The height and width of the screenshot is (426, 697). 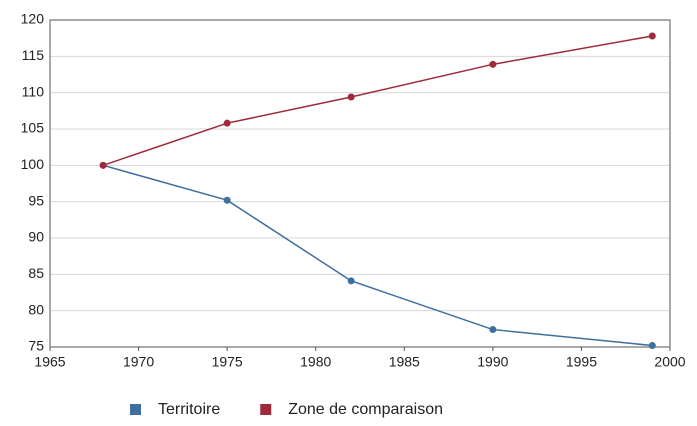 I want to click on legend-label: Territoire, so click(x=189, y=409).